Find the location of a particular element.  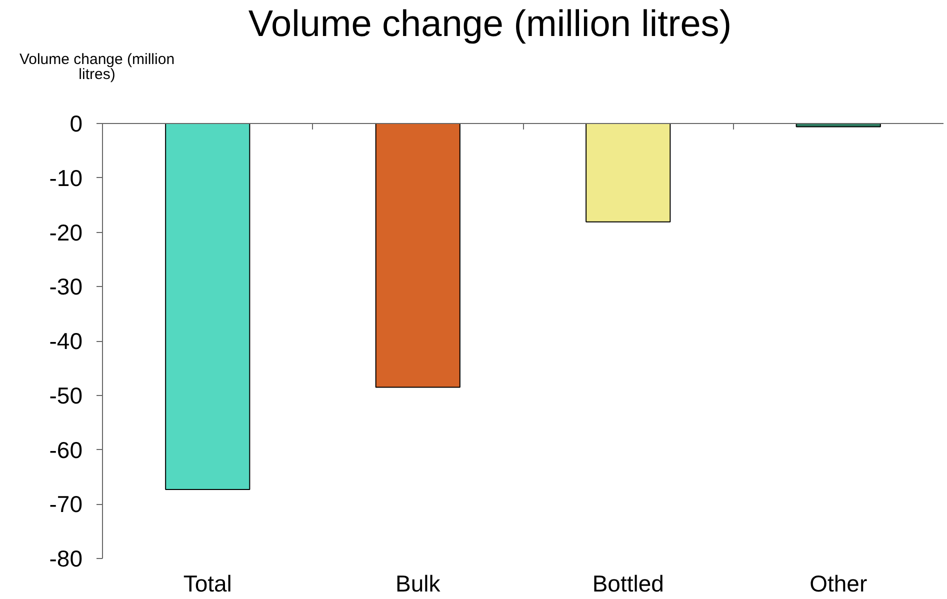

y-tick-label: -20 is located at coordinates (66, 232).